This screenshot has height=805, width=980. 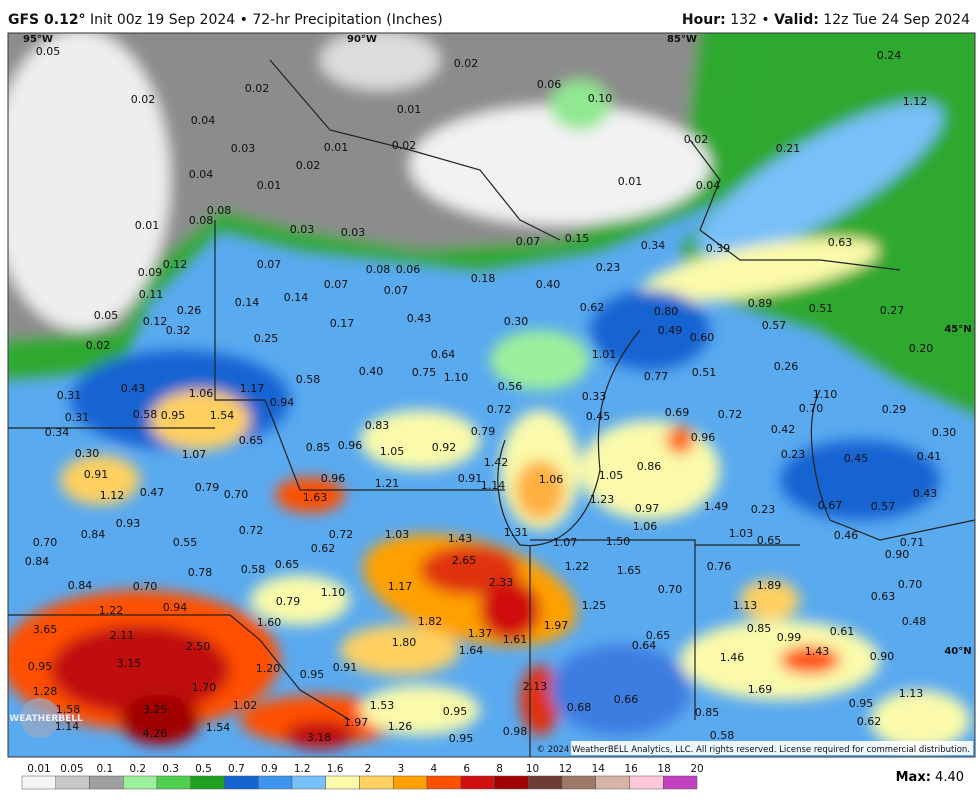 I want to click on precip-value: 0.78, so click(x=200, y=572).